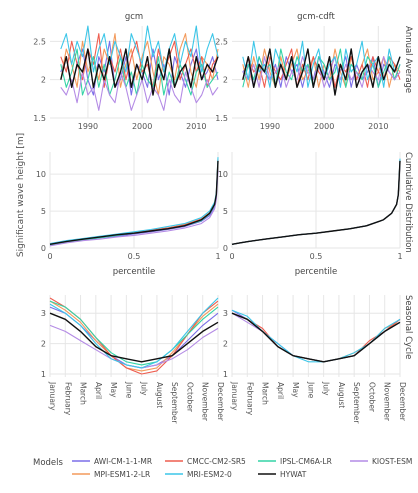 The height and width of the screenshot is (493, 418). I want to click on series-line-awi-cm-1-1-mr, so click(316, 336).